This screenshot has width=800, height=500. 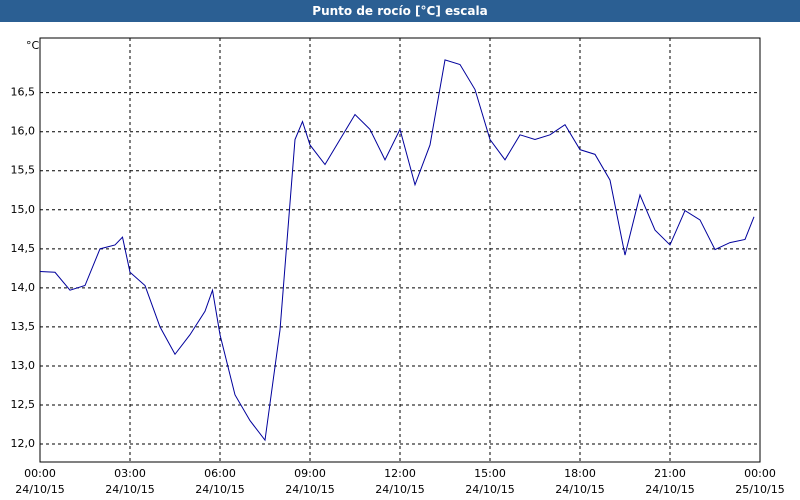 I want to click on x-tick-label: 12:00, so click(x=400, y=473).